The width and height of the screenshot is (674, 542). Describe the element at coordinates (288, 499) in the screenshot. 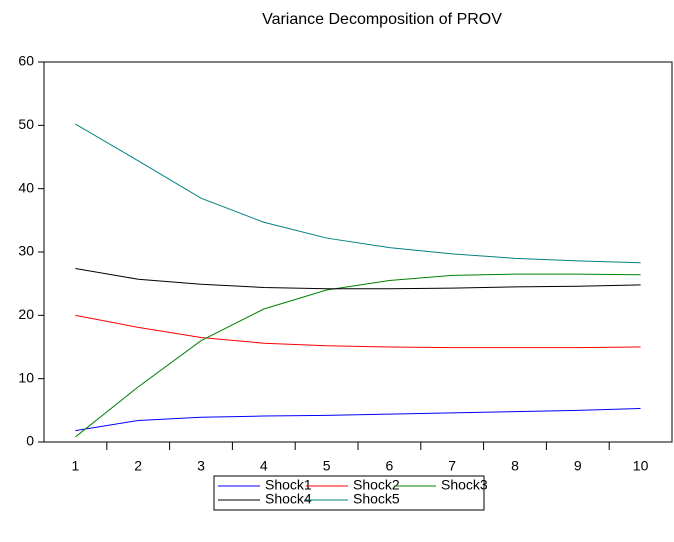

I see `legend-label: Shock4` at that location.